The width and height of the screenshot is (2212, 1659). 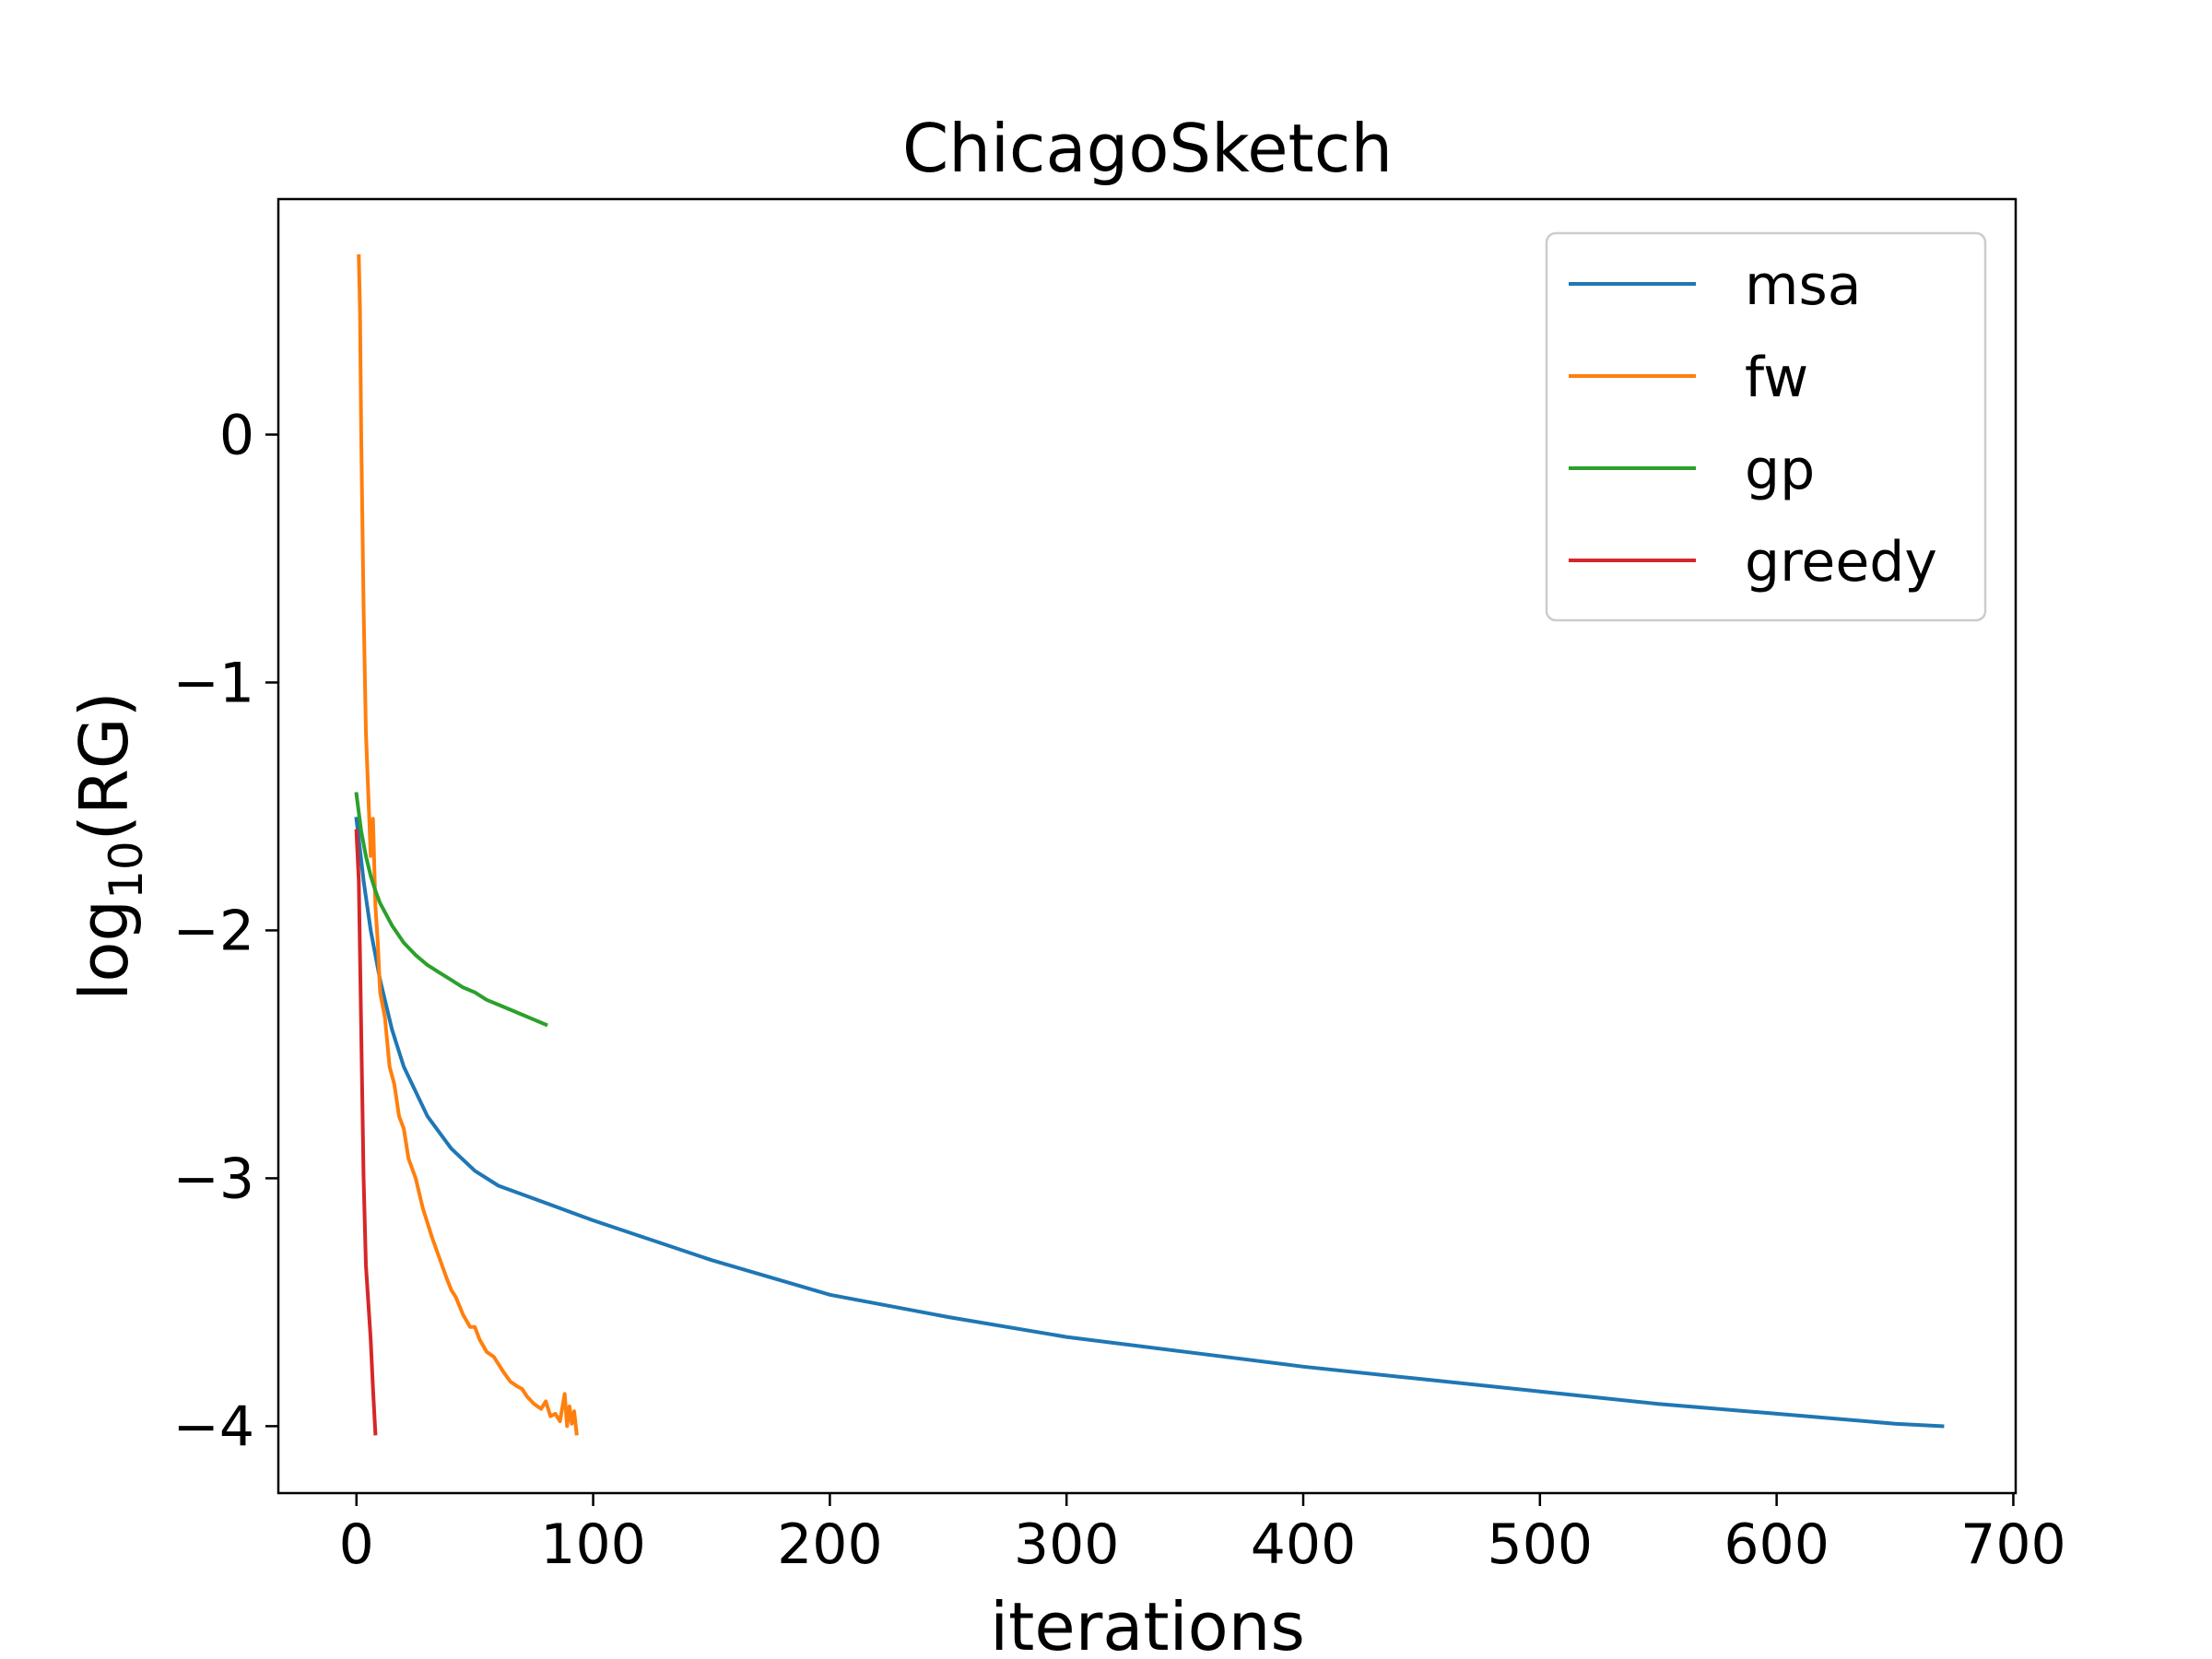 I want to click on legend-label-gp: gp, so click(x=1780, y=470).